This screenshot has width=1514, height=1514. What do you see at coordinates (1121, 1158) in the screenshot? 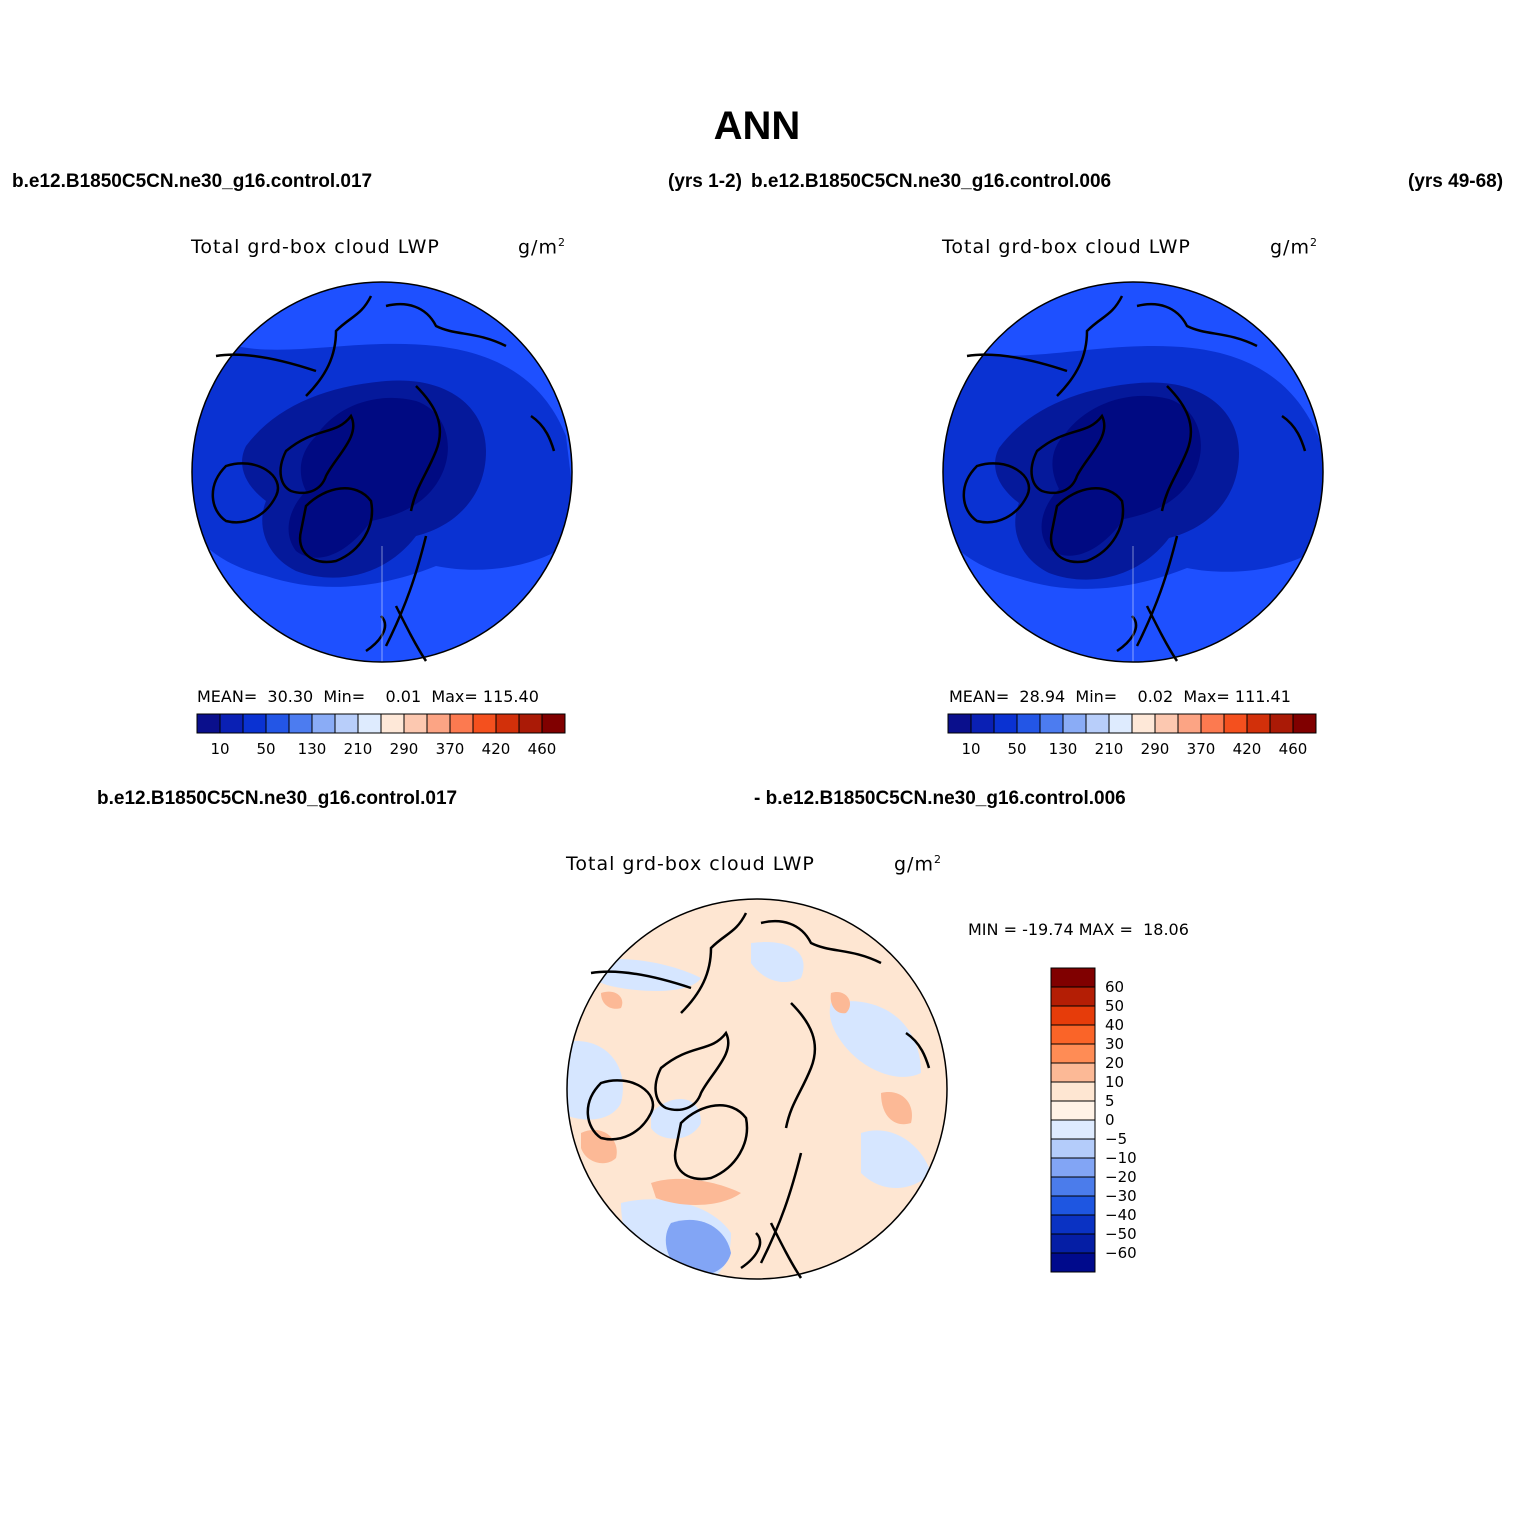
I see `colorbar-tick-label: −10` at bounding box center [1121, 1158].